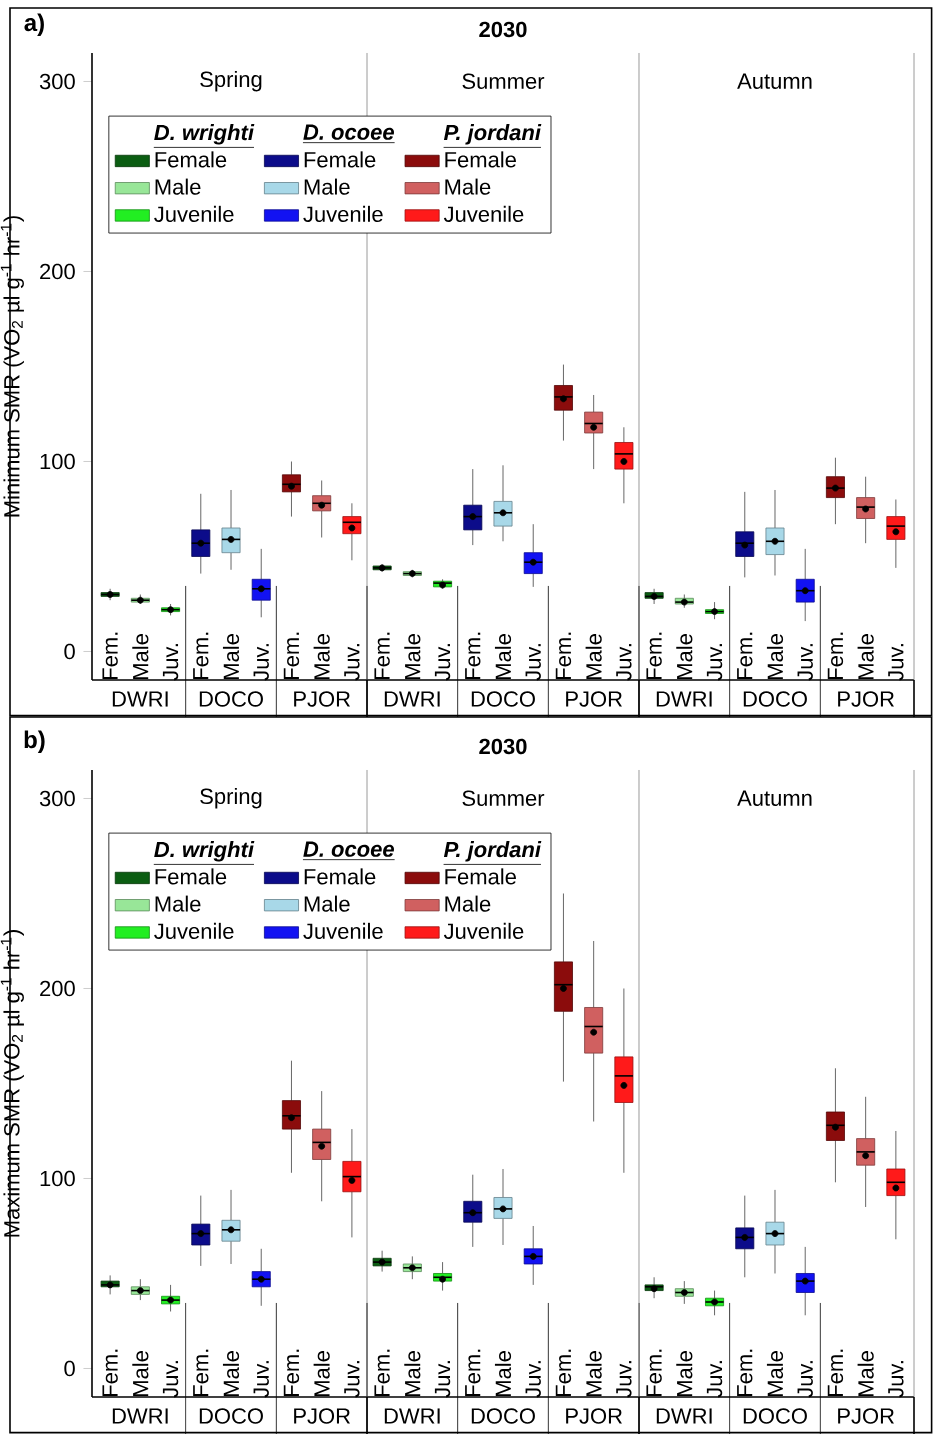  Describe the element at coordinates (348, 132) in the screenshot. I see `annotation: D. ocoee` at that location.